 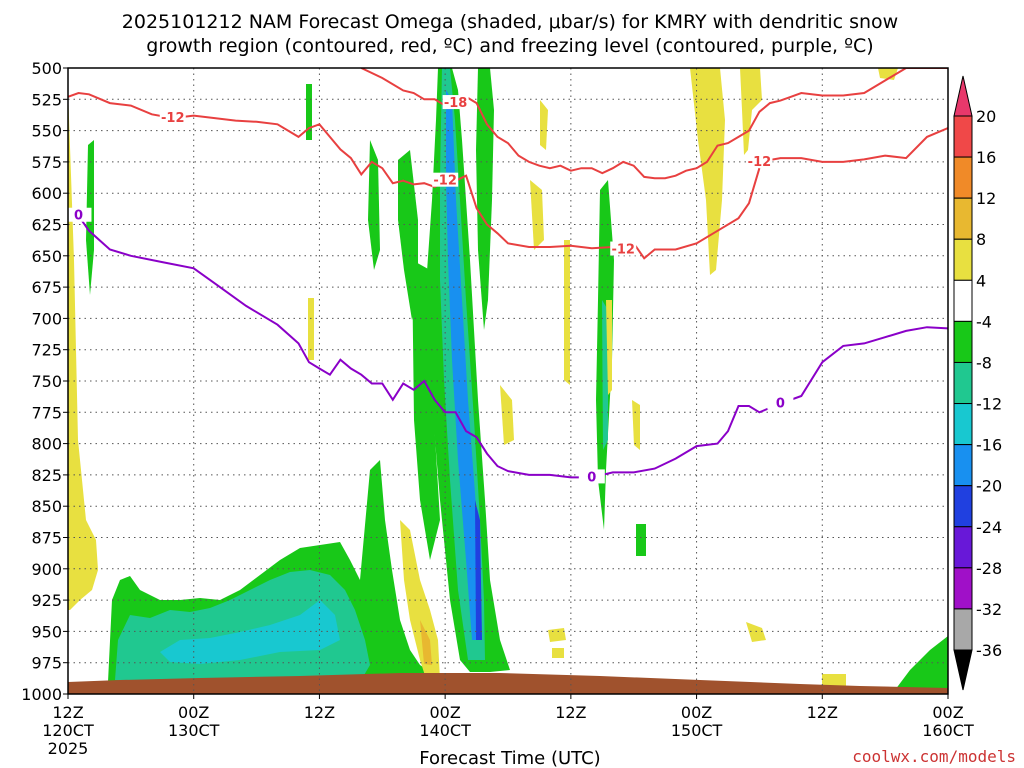 What do you see at coordinates (83, 350) in the screenshot?
I see `omega-descent-left-edge` at bounding box center [83, 350].